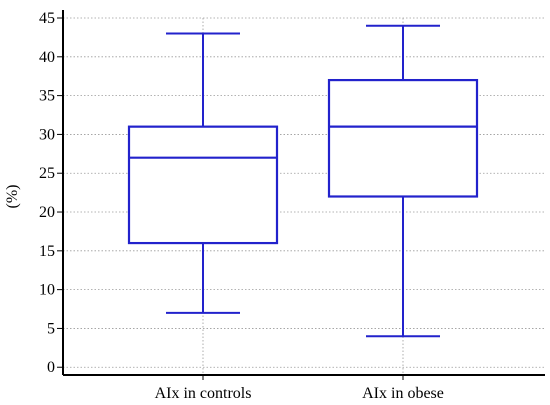 Image resolution: width=550 pixels, height=405 pixels. I want to click on y-tick-label: 45, so click(47, 18).